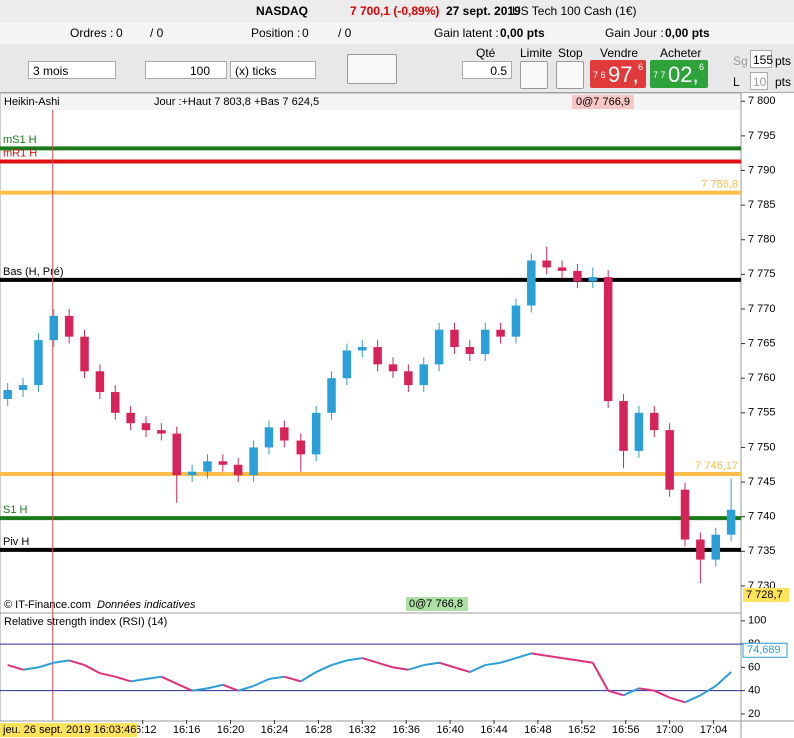  What do you see at coordinates (372, 69) in the screenshot?
I see `indicator-button` at bounding box center [372, 69].